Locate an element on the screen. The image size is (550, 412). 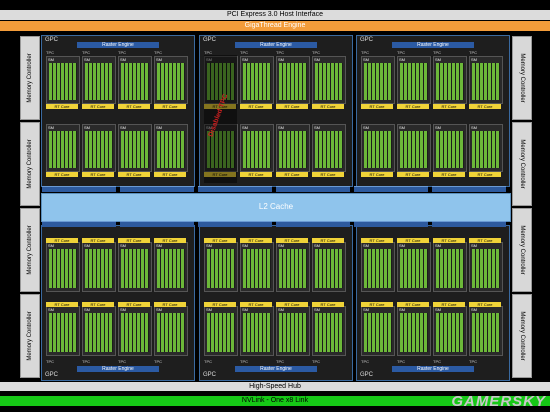
memory-controller-left: Memory Controller is located at coordinates (30, 164).